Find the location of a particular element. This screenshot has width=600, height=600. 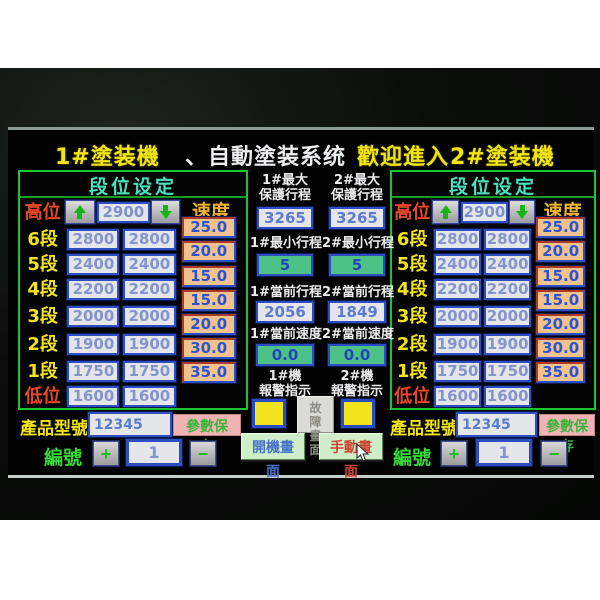

segment-label: 5段 is located at coordinates (412, 264).